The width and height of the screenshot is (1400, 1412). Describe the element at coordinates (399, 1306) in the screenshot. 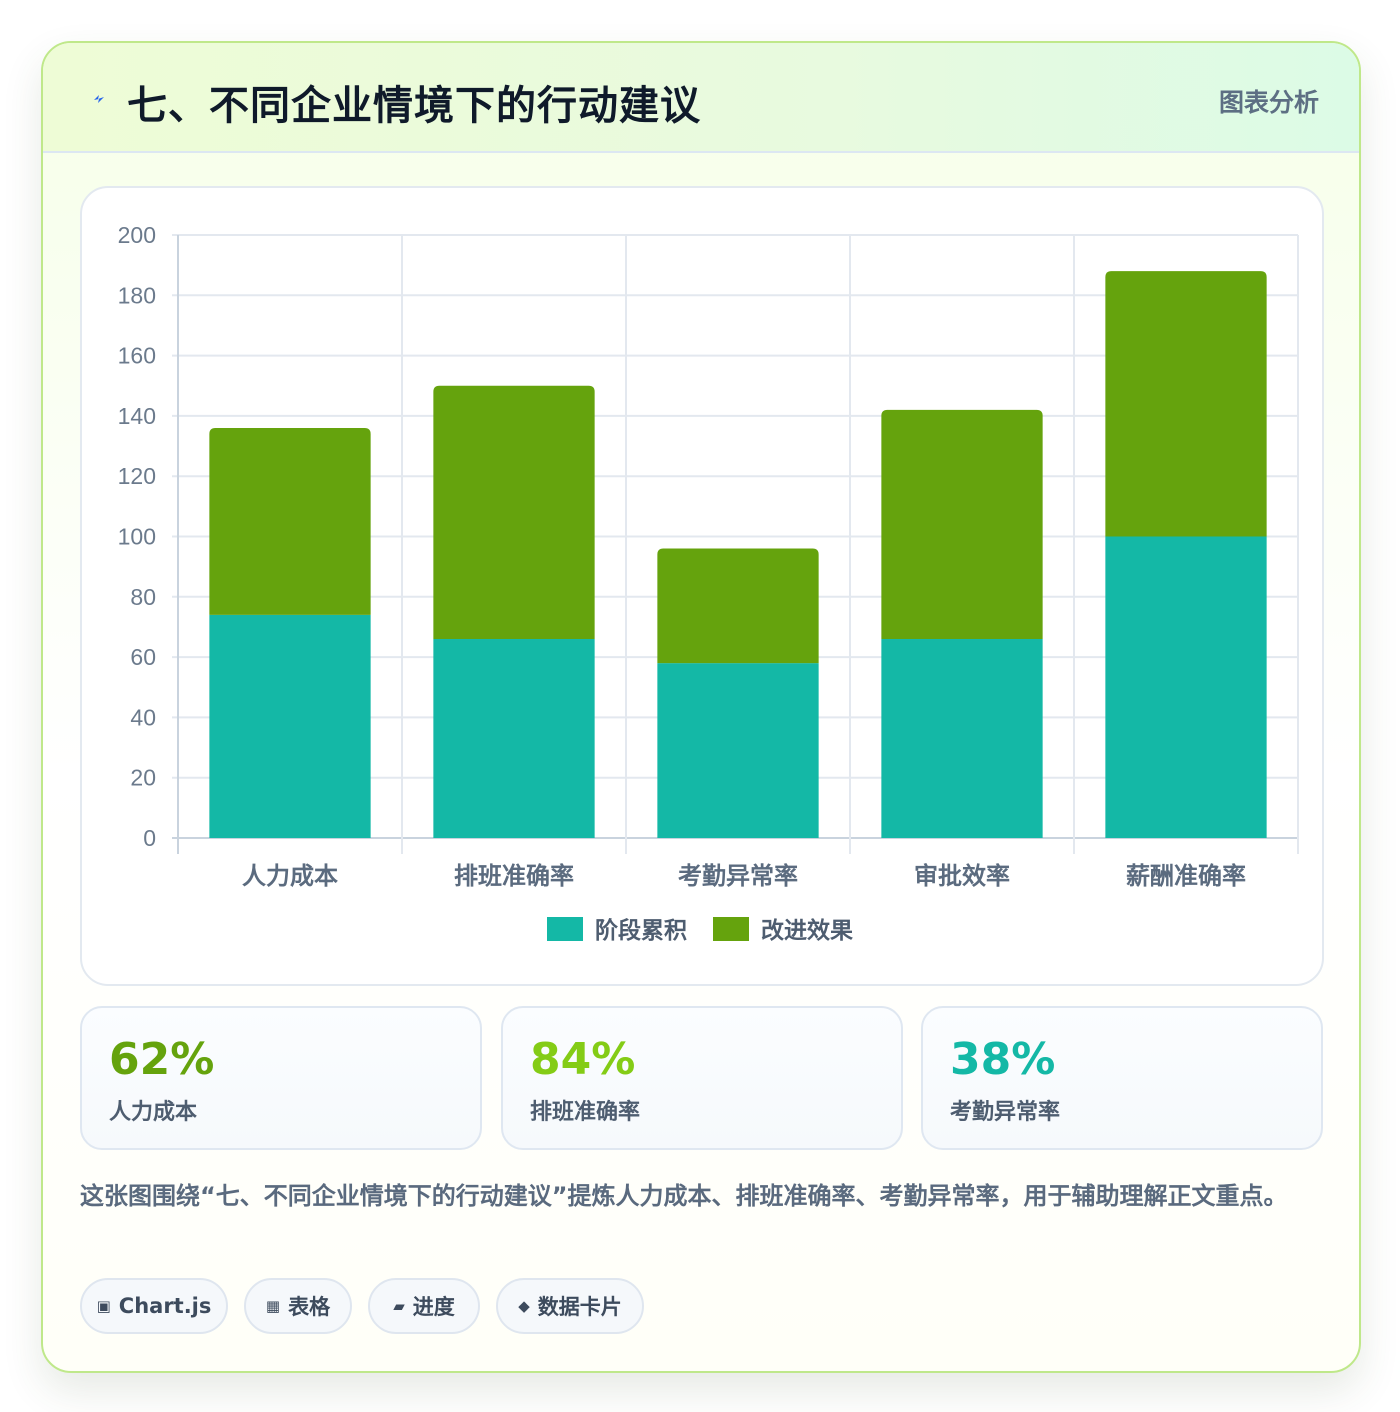

I see `progress-icon: ▰` at that location.